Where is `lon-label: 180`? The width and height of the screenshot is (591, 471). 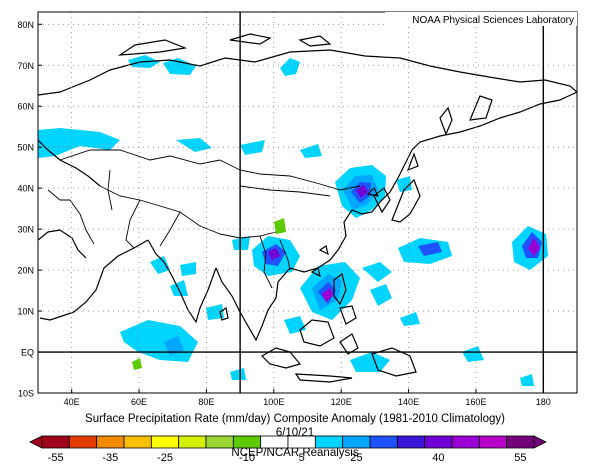 lon-label: 180 is located at coordinates (543, 402).